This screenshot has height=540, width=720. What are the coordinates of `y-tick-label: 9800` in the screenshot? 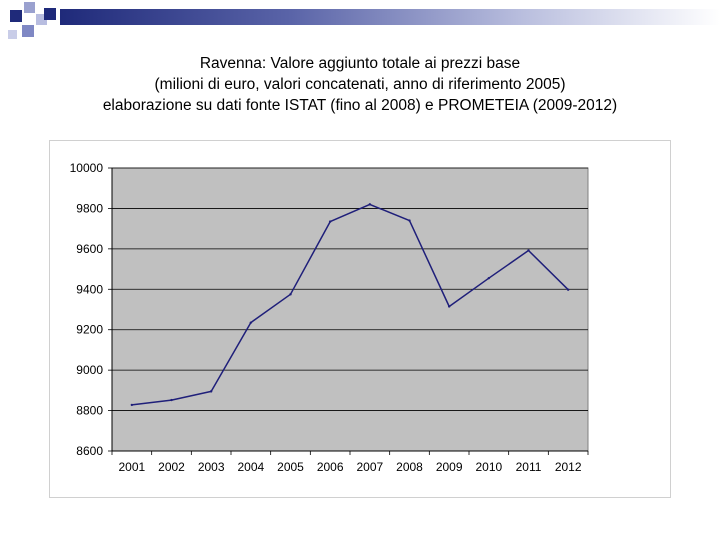 It's located at (89, 208).